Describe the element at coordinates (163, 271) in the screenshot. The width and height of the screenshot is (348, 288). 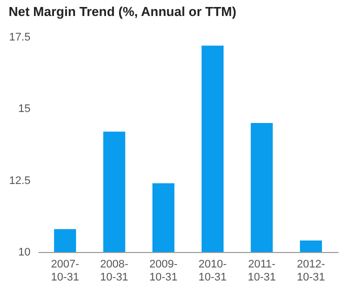
I see `x-tick-label: 2009-10-31` at that location.